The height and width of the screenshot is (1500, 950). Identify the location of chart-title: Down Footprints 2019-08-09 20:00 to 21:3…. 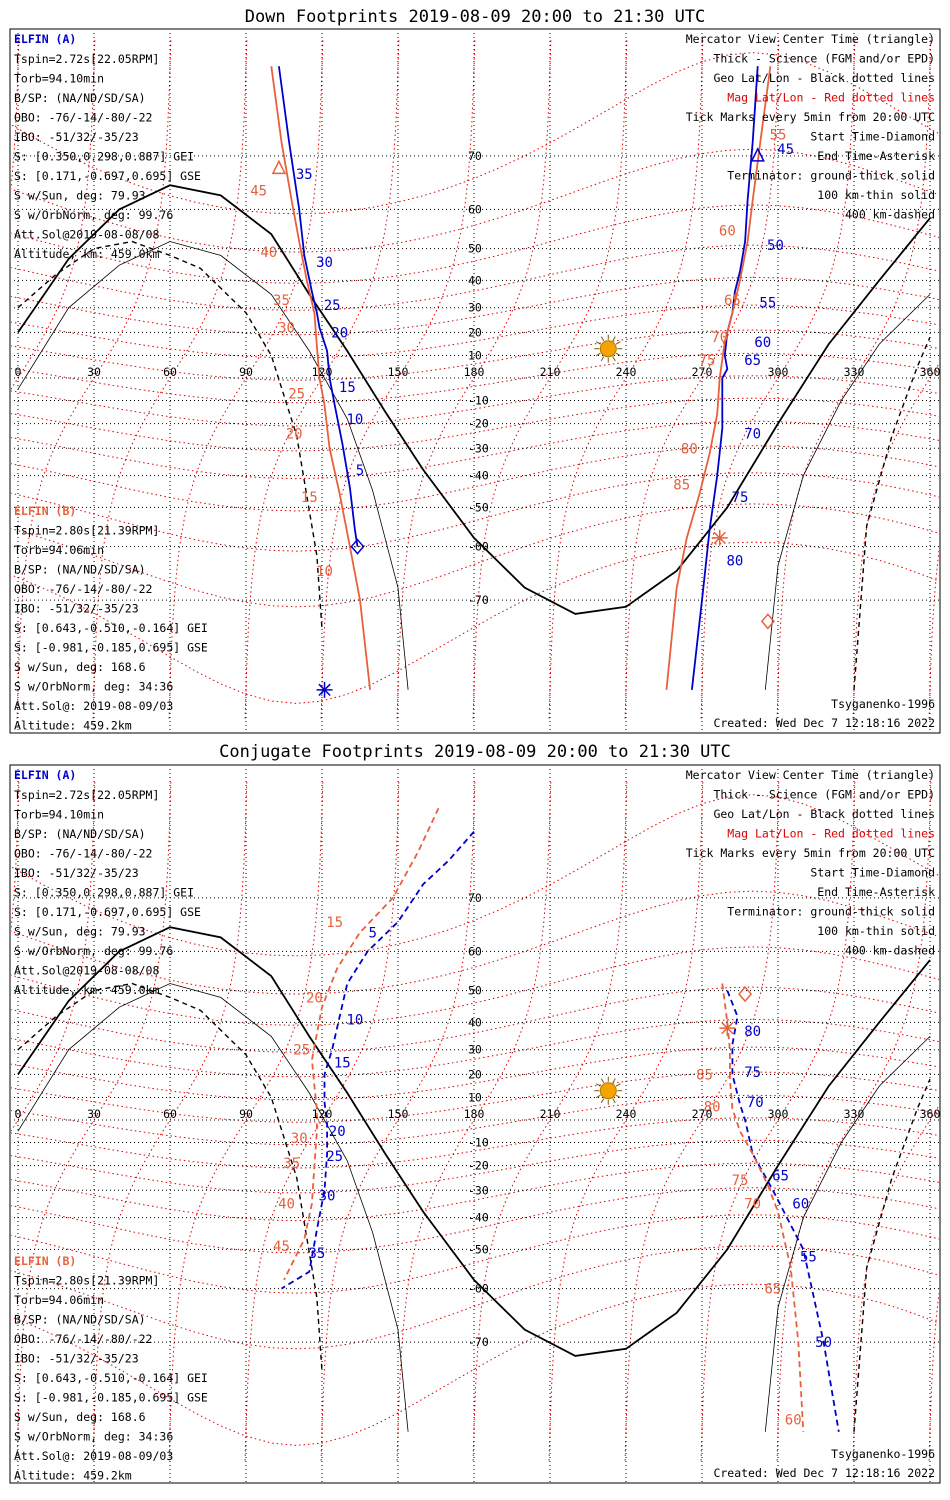
(475, 17).